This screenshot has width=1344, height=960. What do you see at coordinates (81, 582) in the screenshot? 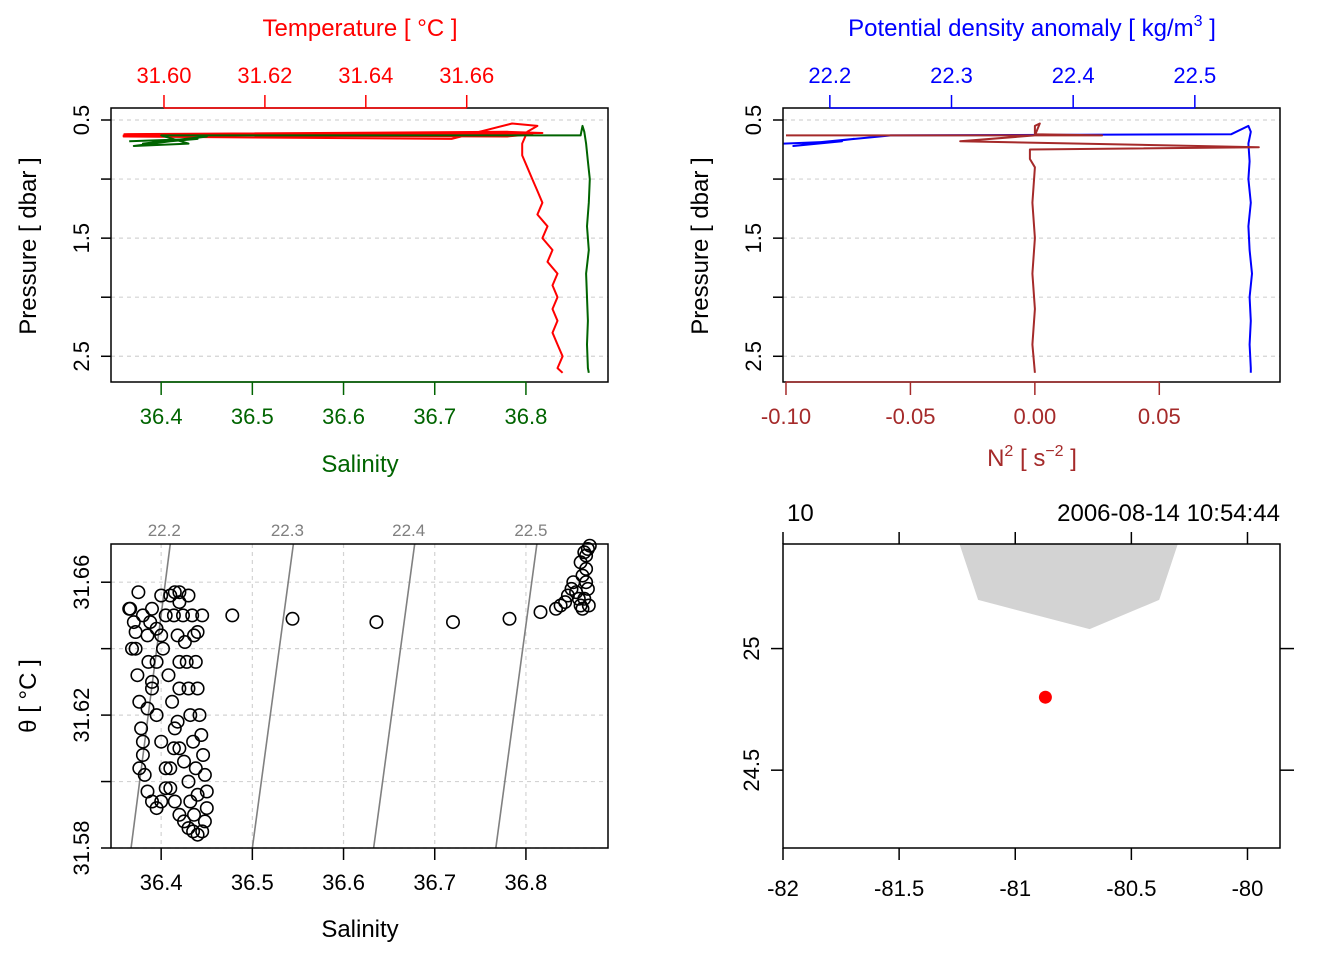
I see `y-tick-label: 31.66` at bounding box center [81, 582].